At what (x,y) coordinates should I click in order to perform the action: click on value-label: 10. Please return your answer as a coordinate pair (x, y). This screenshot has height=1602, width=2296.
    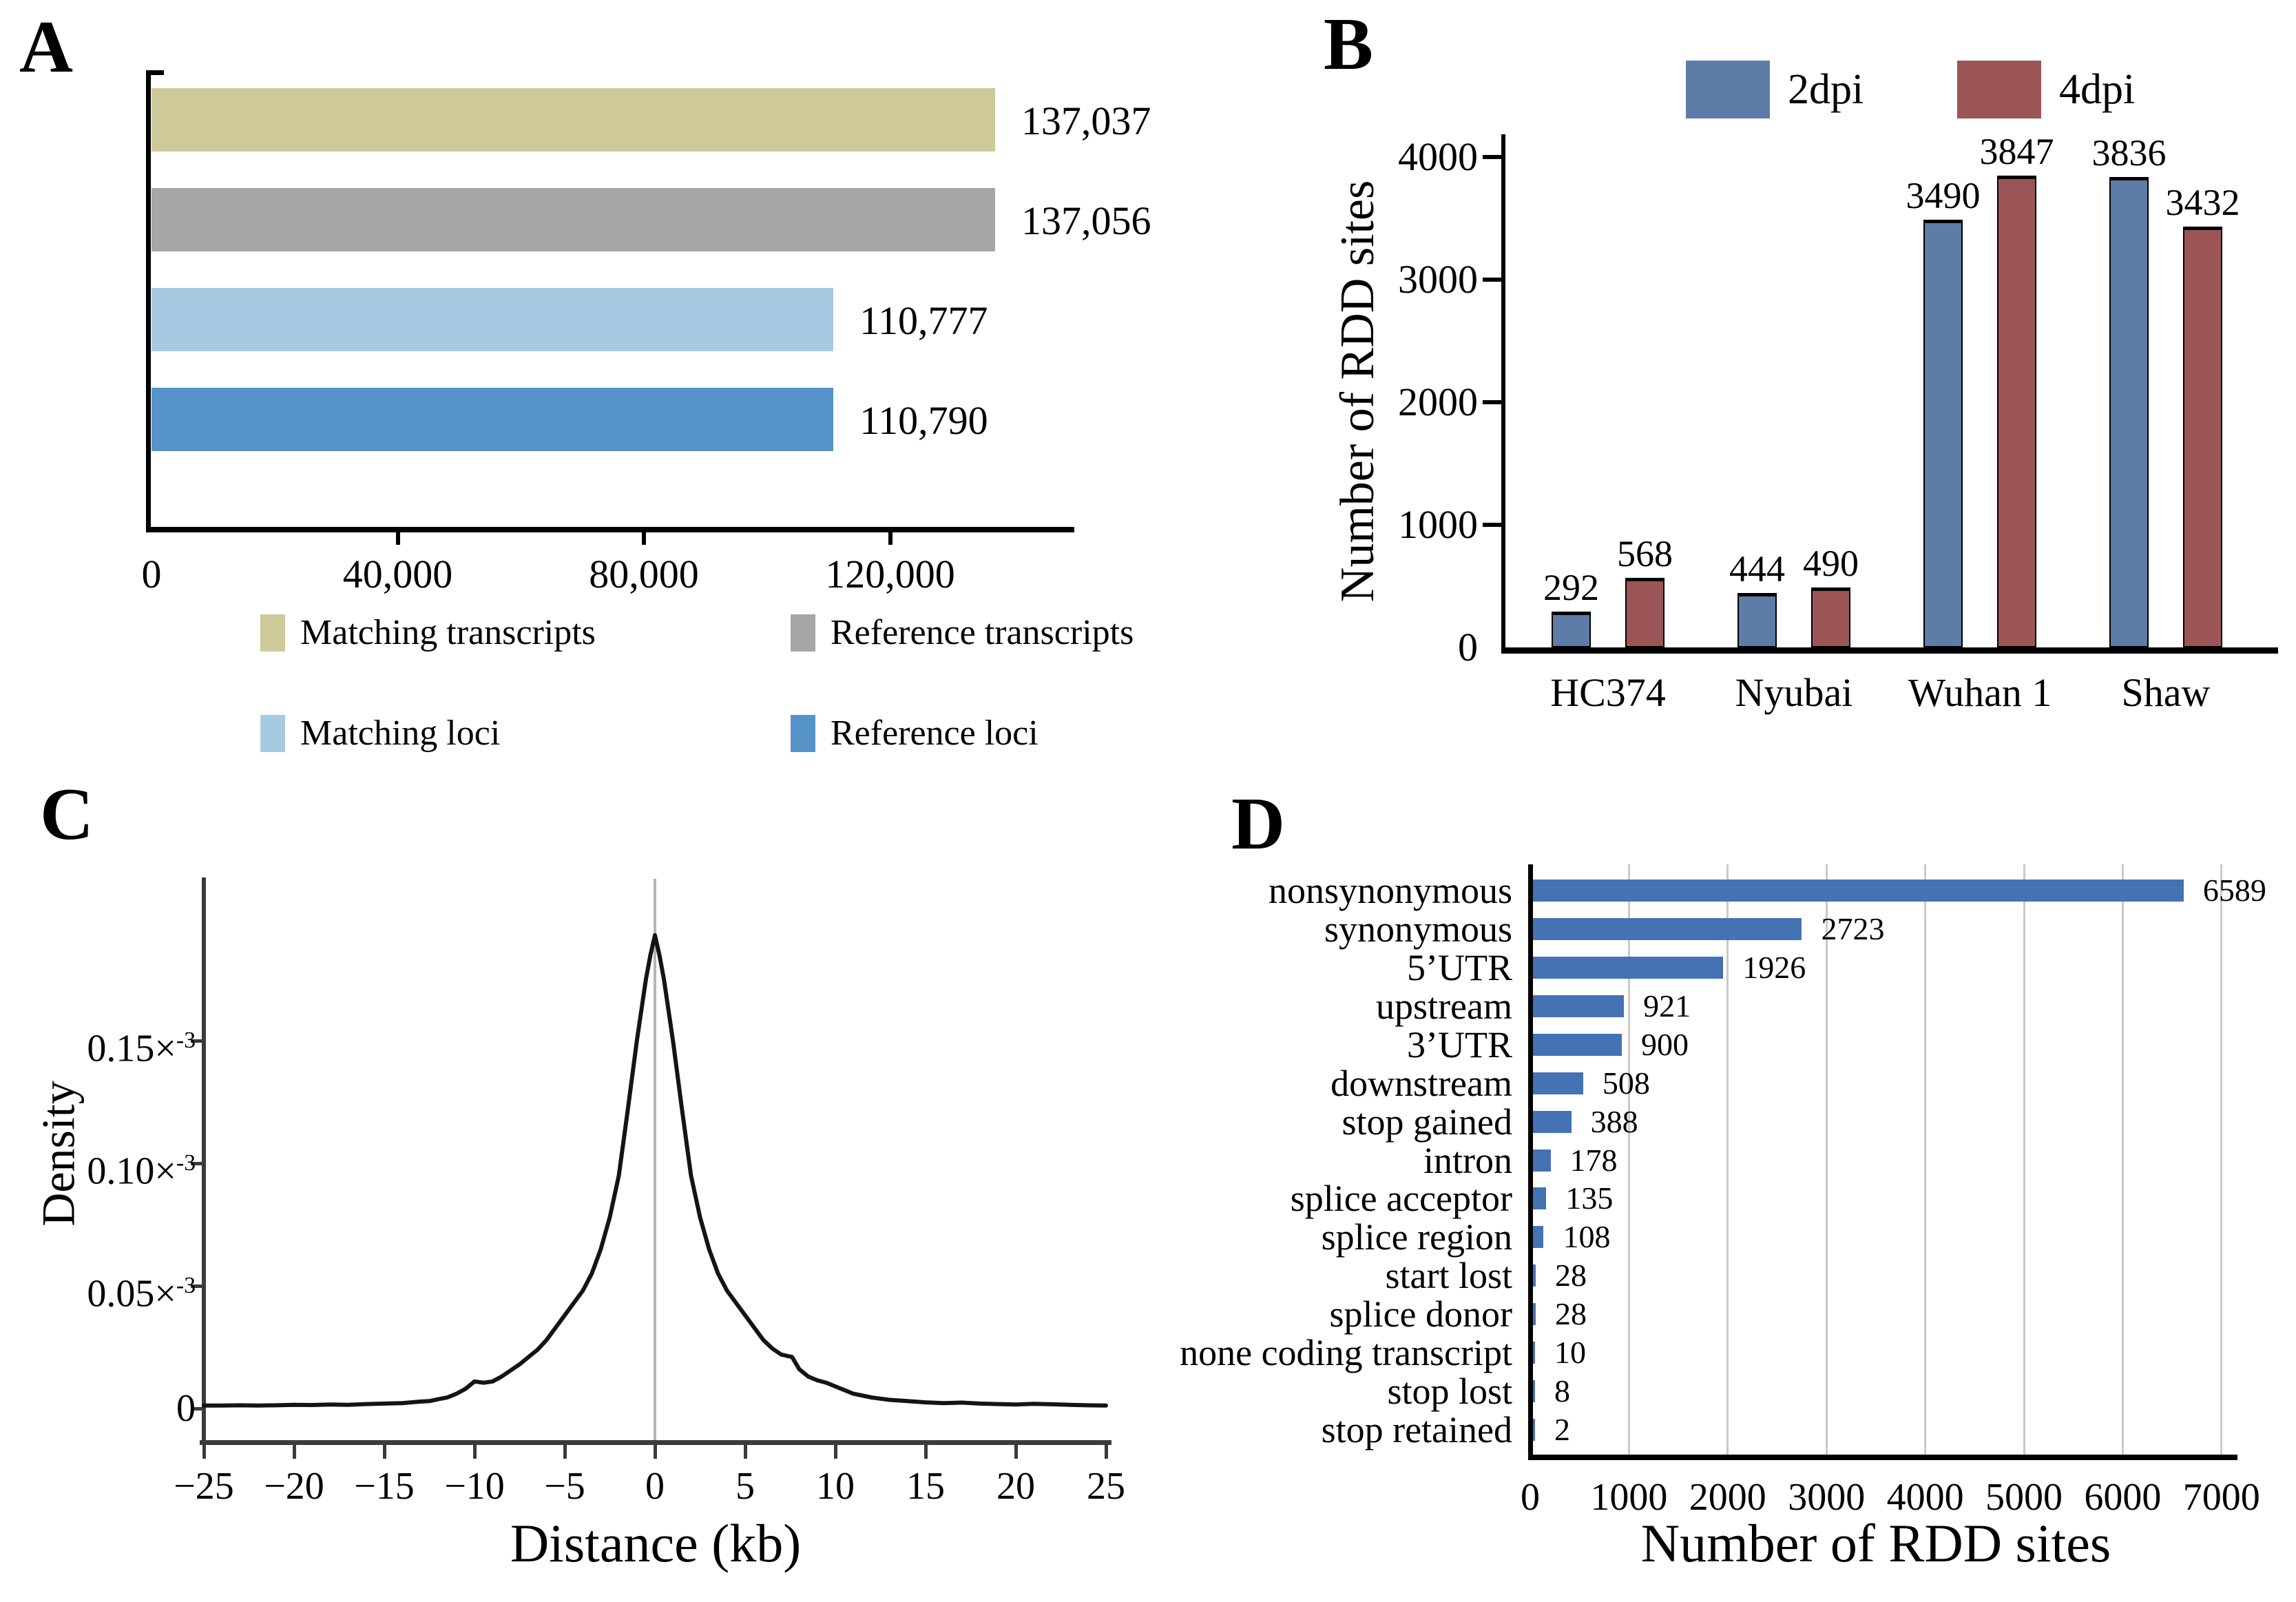
    Looking at the image, I should click on (1570, 1353).